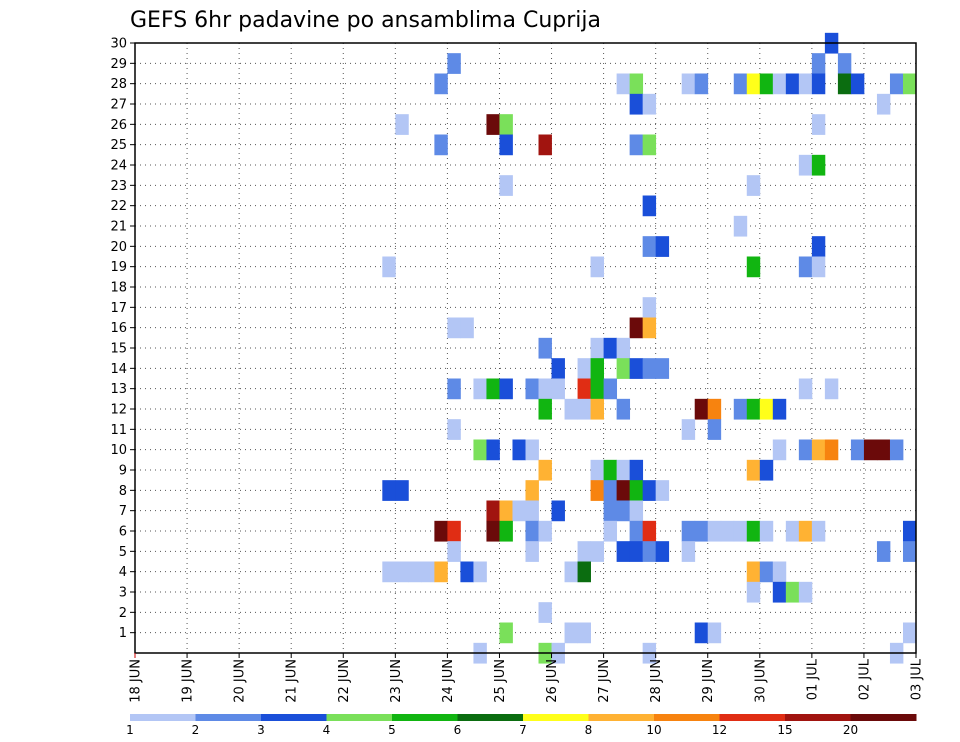 Image resolution: width=960 pixels, height=742 pixels. What do you see at coordinates (118, 369) in the screenshot?
I see `y-tick-label: 14` at bounding box center [118, 369].